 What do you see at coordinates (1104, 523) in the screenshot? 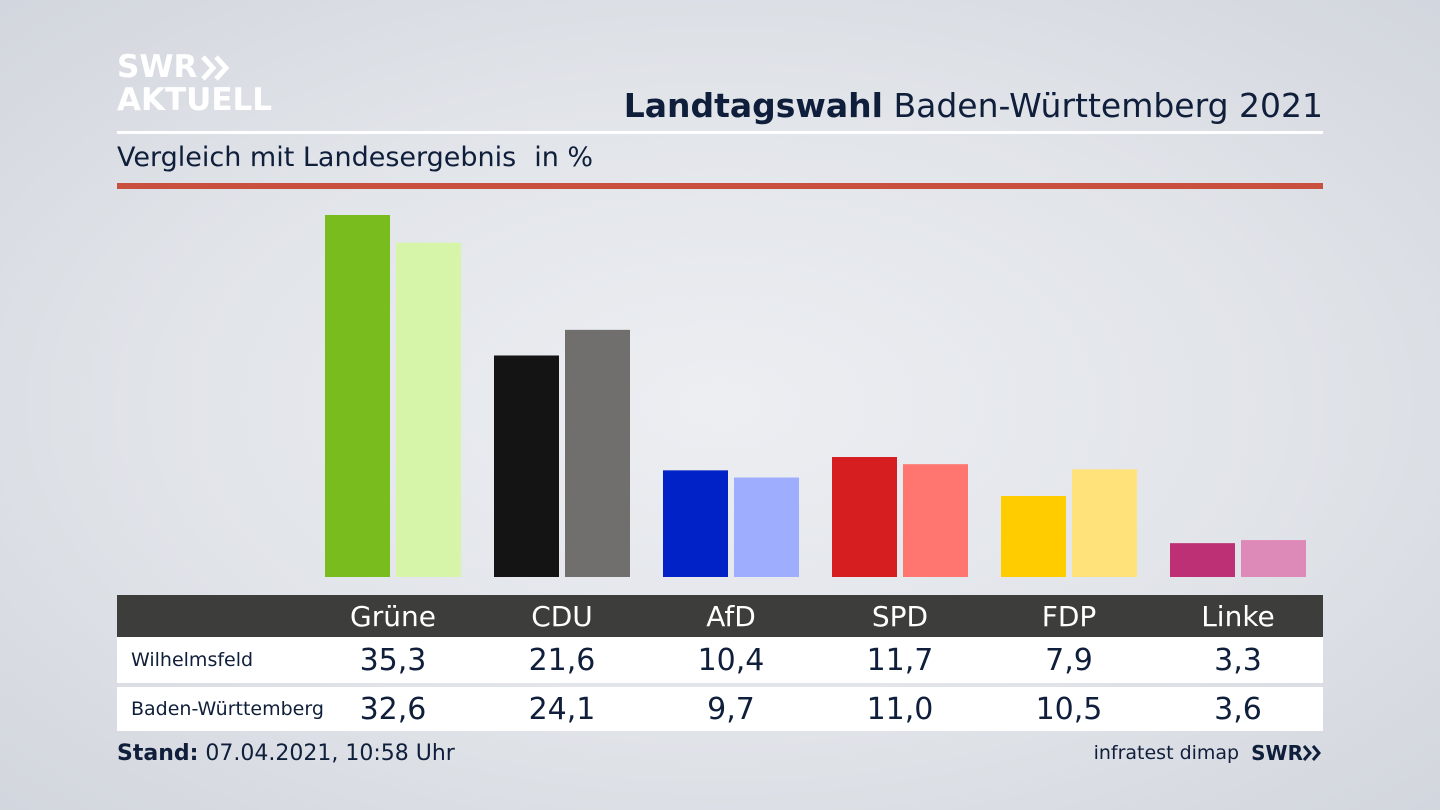
I see `bar-fdp-state` at bounding box center [1104, 523].